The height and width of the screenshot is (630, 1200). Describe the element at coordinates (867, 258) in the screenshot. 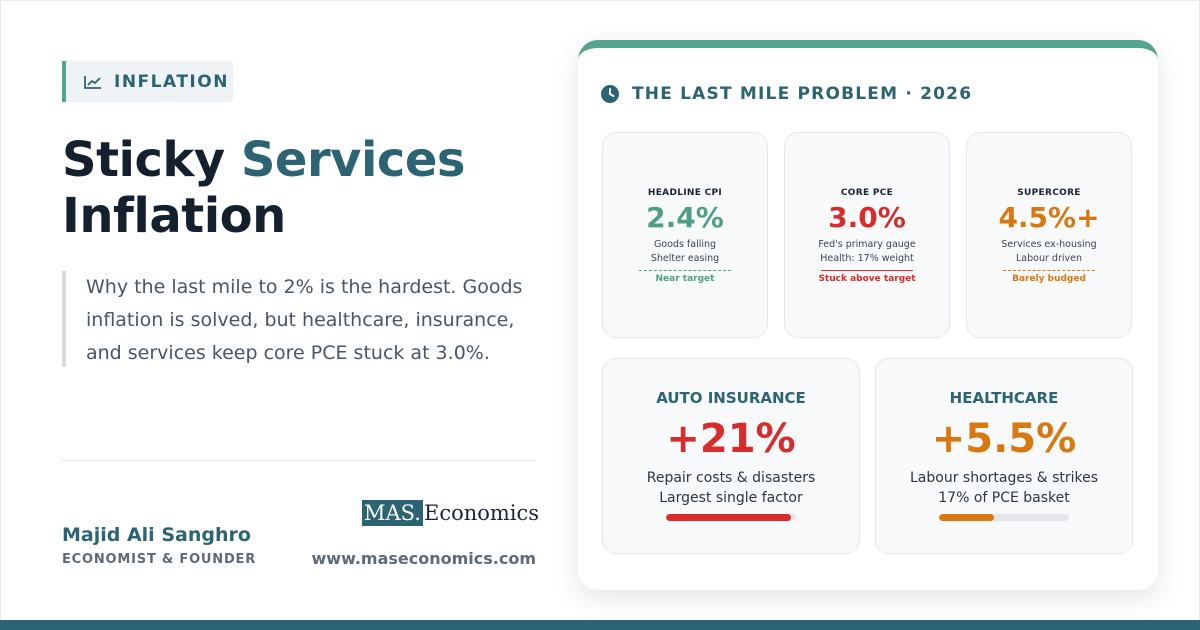

I see `stat-desc-line: Health: 17% weight` at that location.